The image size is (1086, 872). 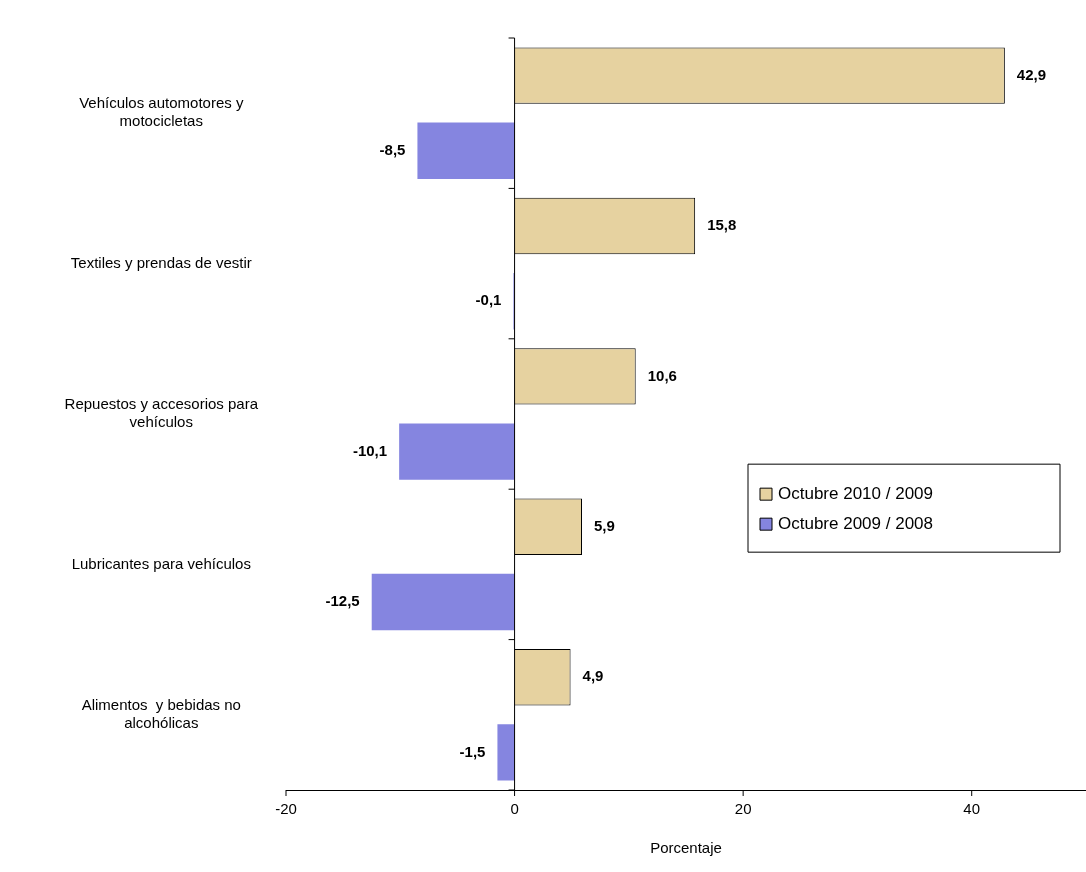 What do you see at coordinates (972, 809) in the screenshot?
I see `x-tick-label: 40` at bounding box center [972, 809].